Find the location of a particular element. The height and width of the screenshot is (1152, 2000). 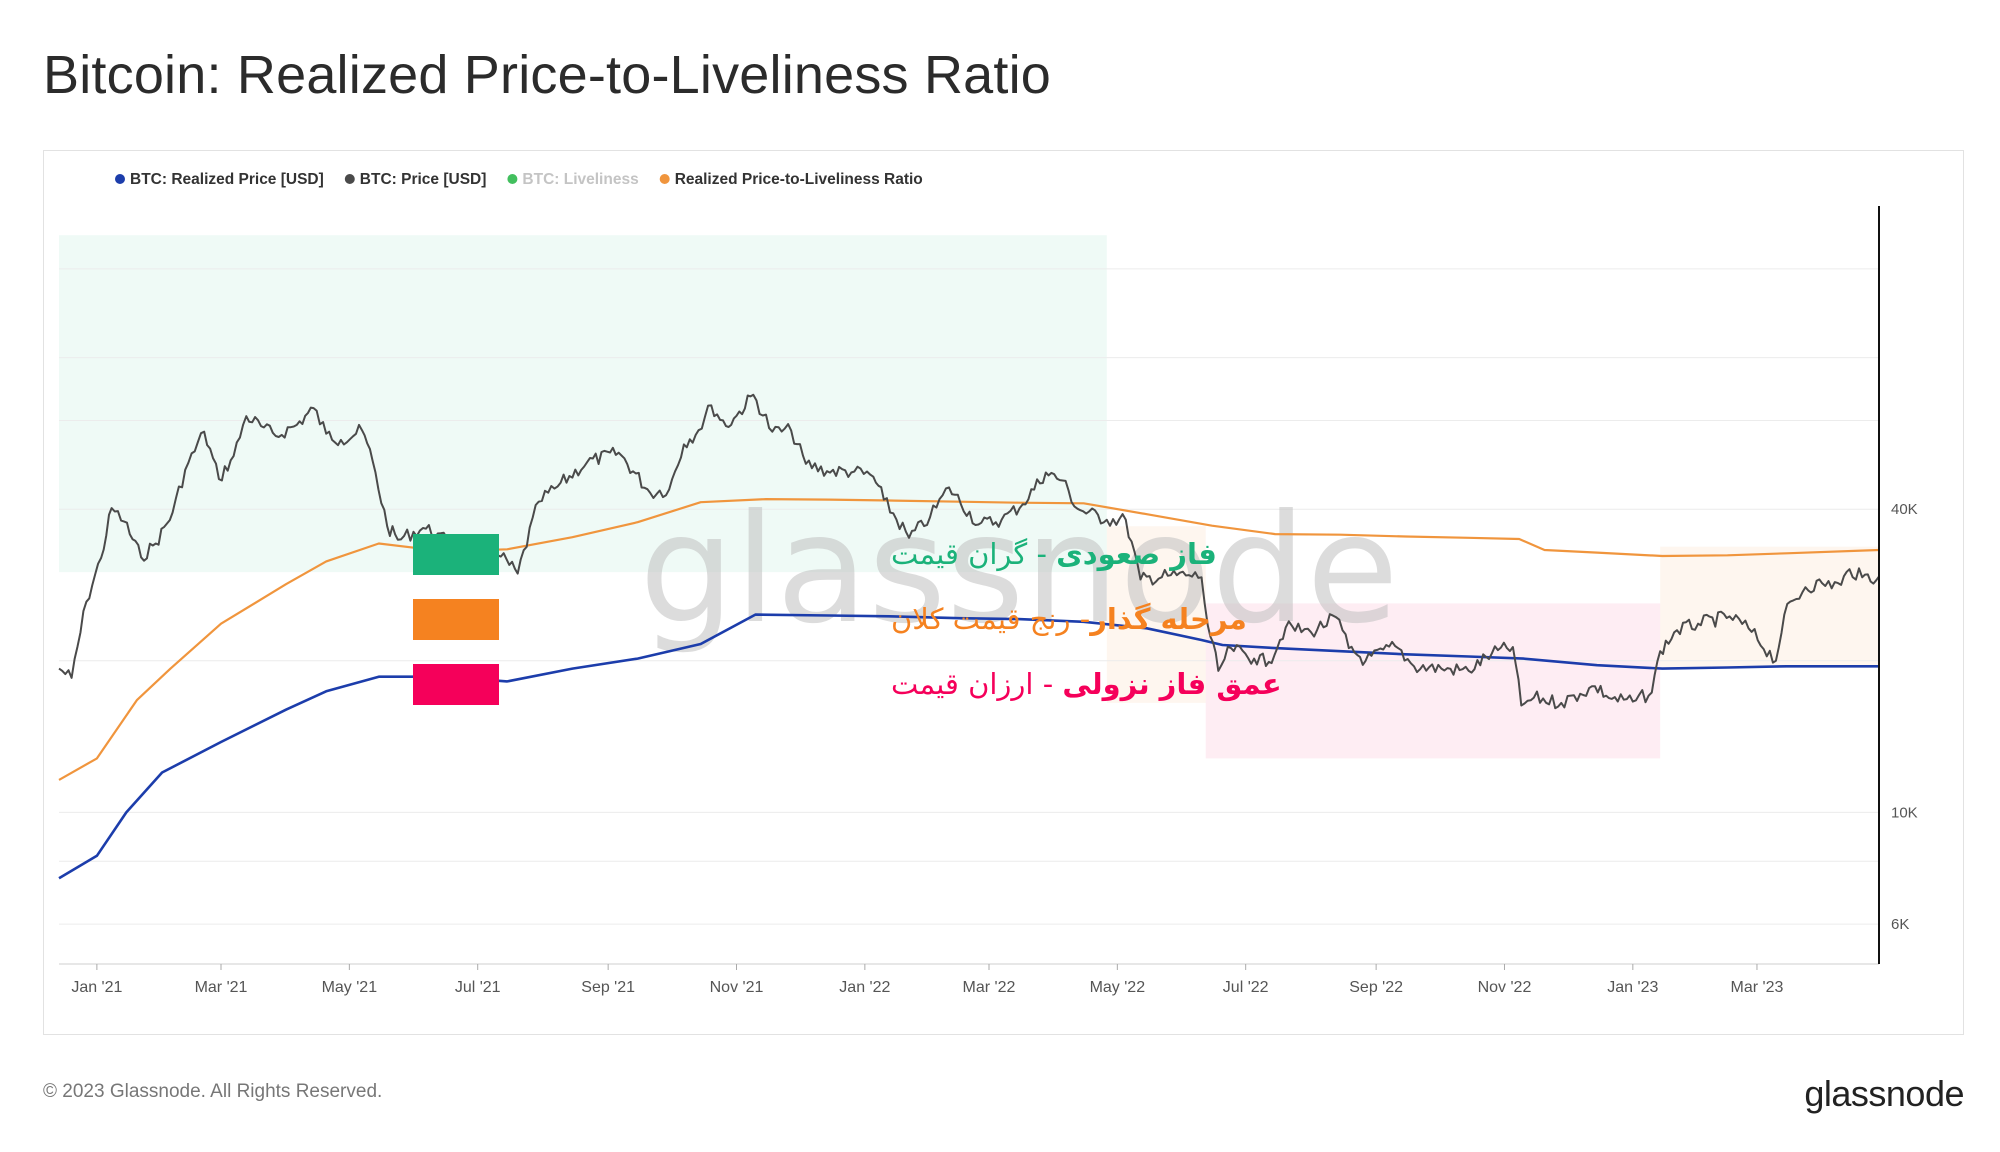

legend-item-btc-liveliness: BTC: Liveliness is located at coordinates (573, 179).